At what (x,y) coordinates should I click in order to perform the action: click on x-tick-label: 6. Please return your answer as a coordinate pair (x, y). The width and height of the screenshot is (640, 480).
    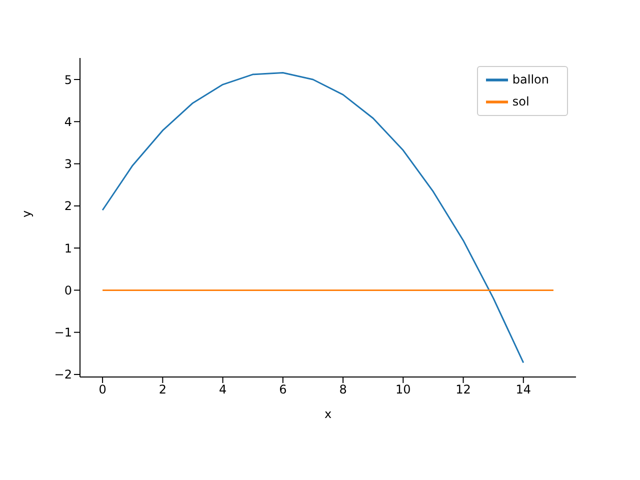
    Looking at the image, I should click on (283, 389).